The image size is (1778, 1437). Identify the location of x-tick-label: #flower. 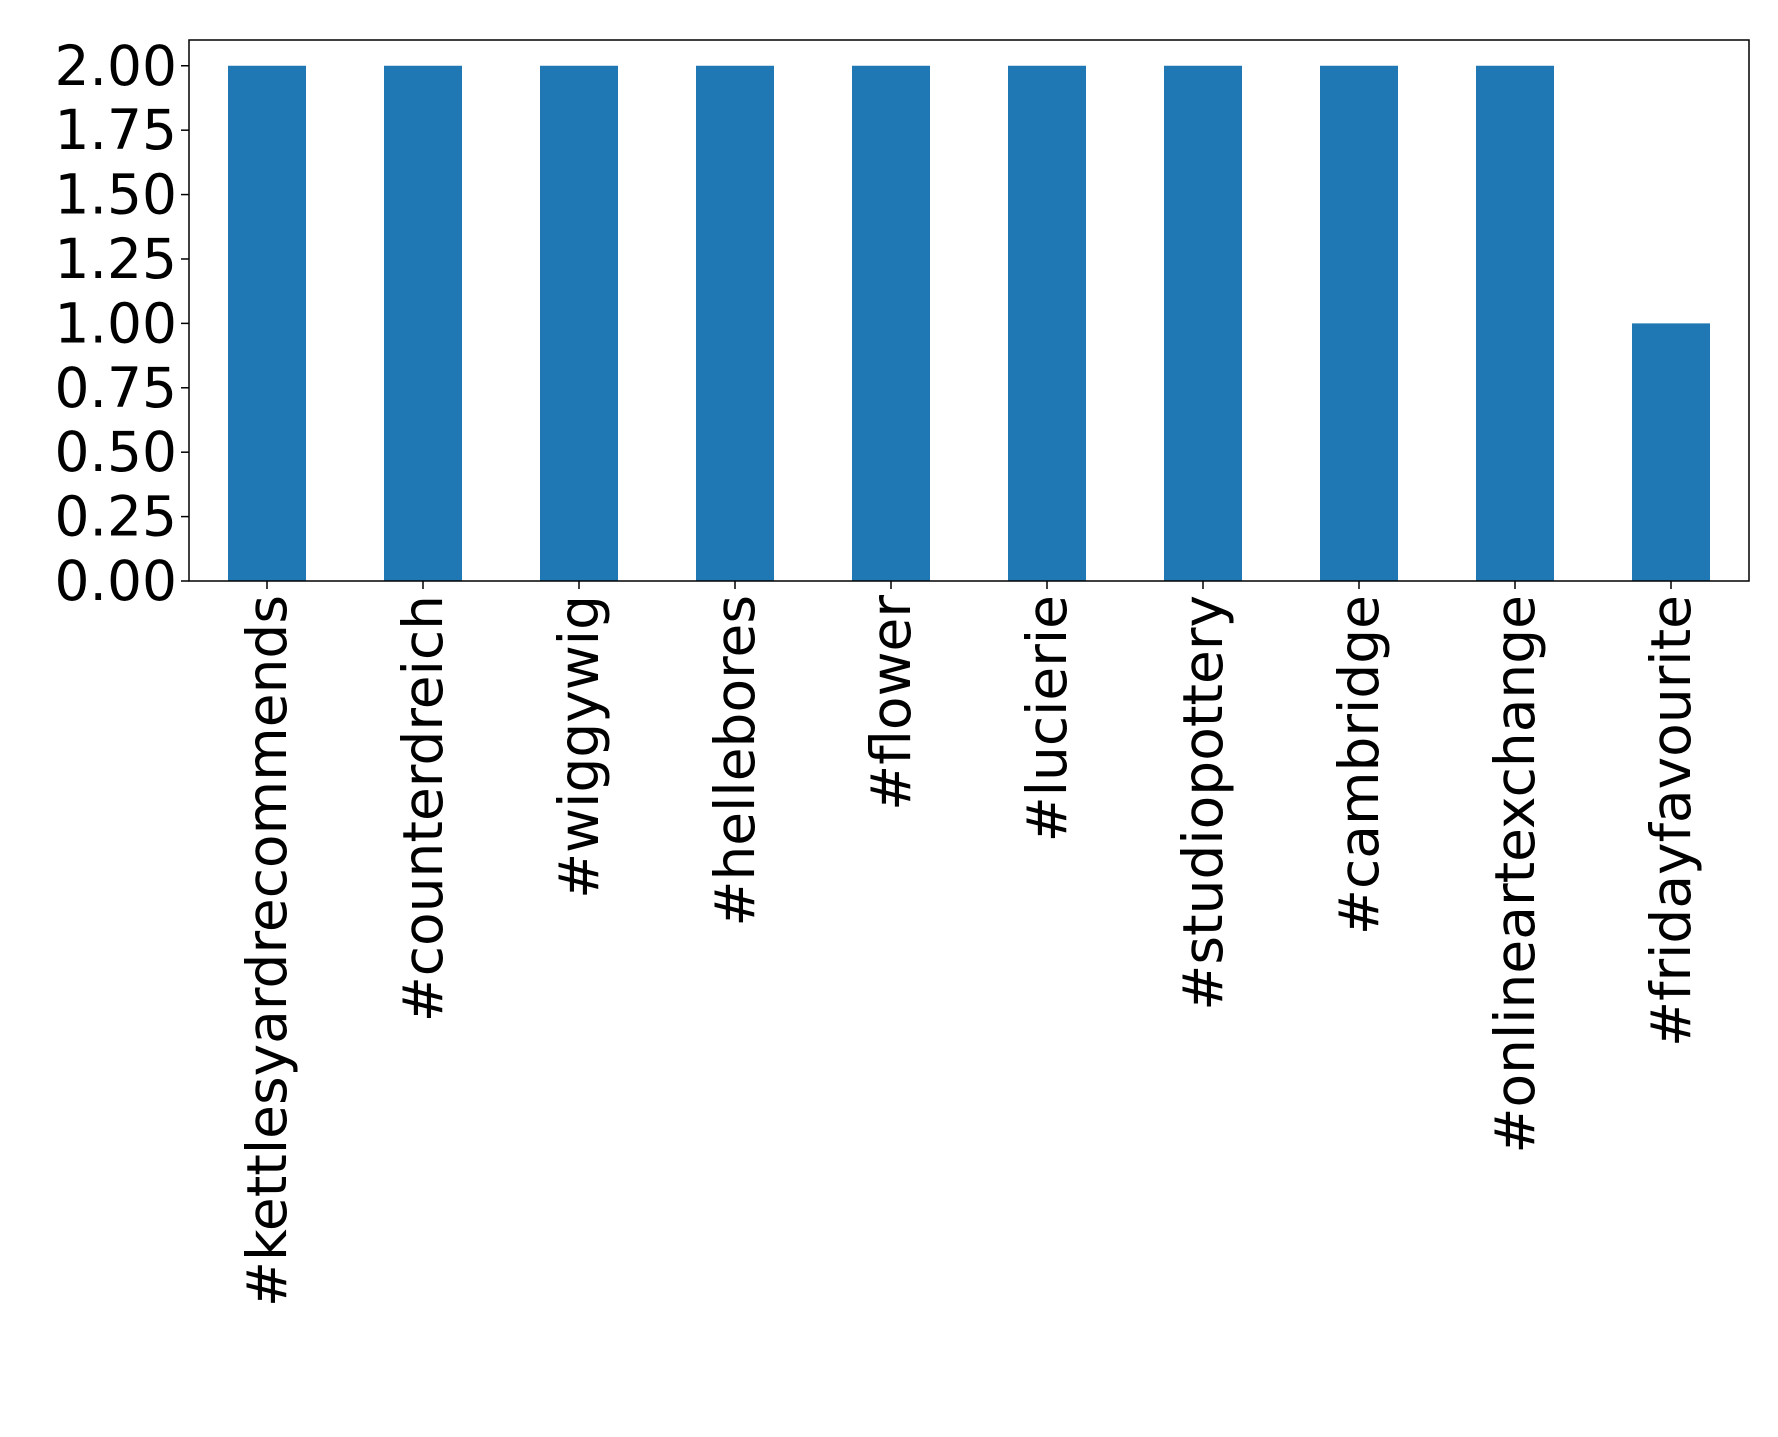
(891, 703).